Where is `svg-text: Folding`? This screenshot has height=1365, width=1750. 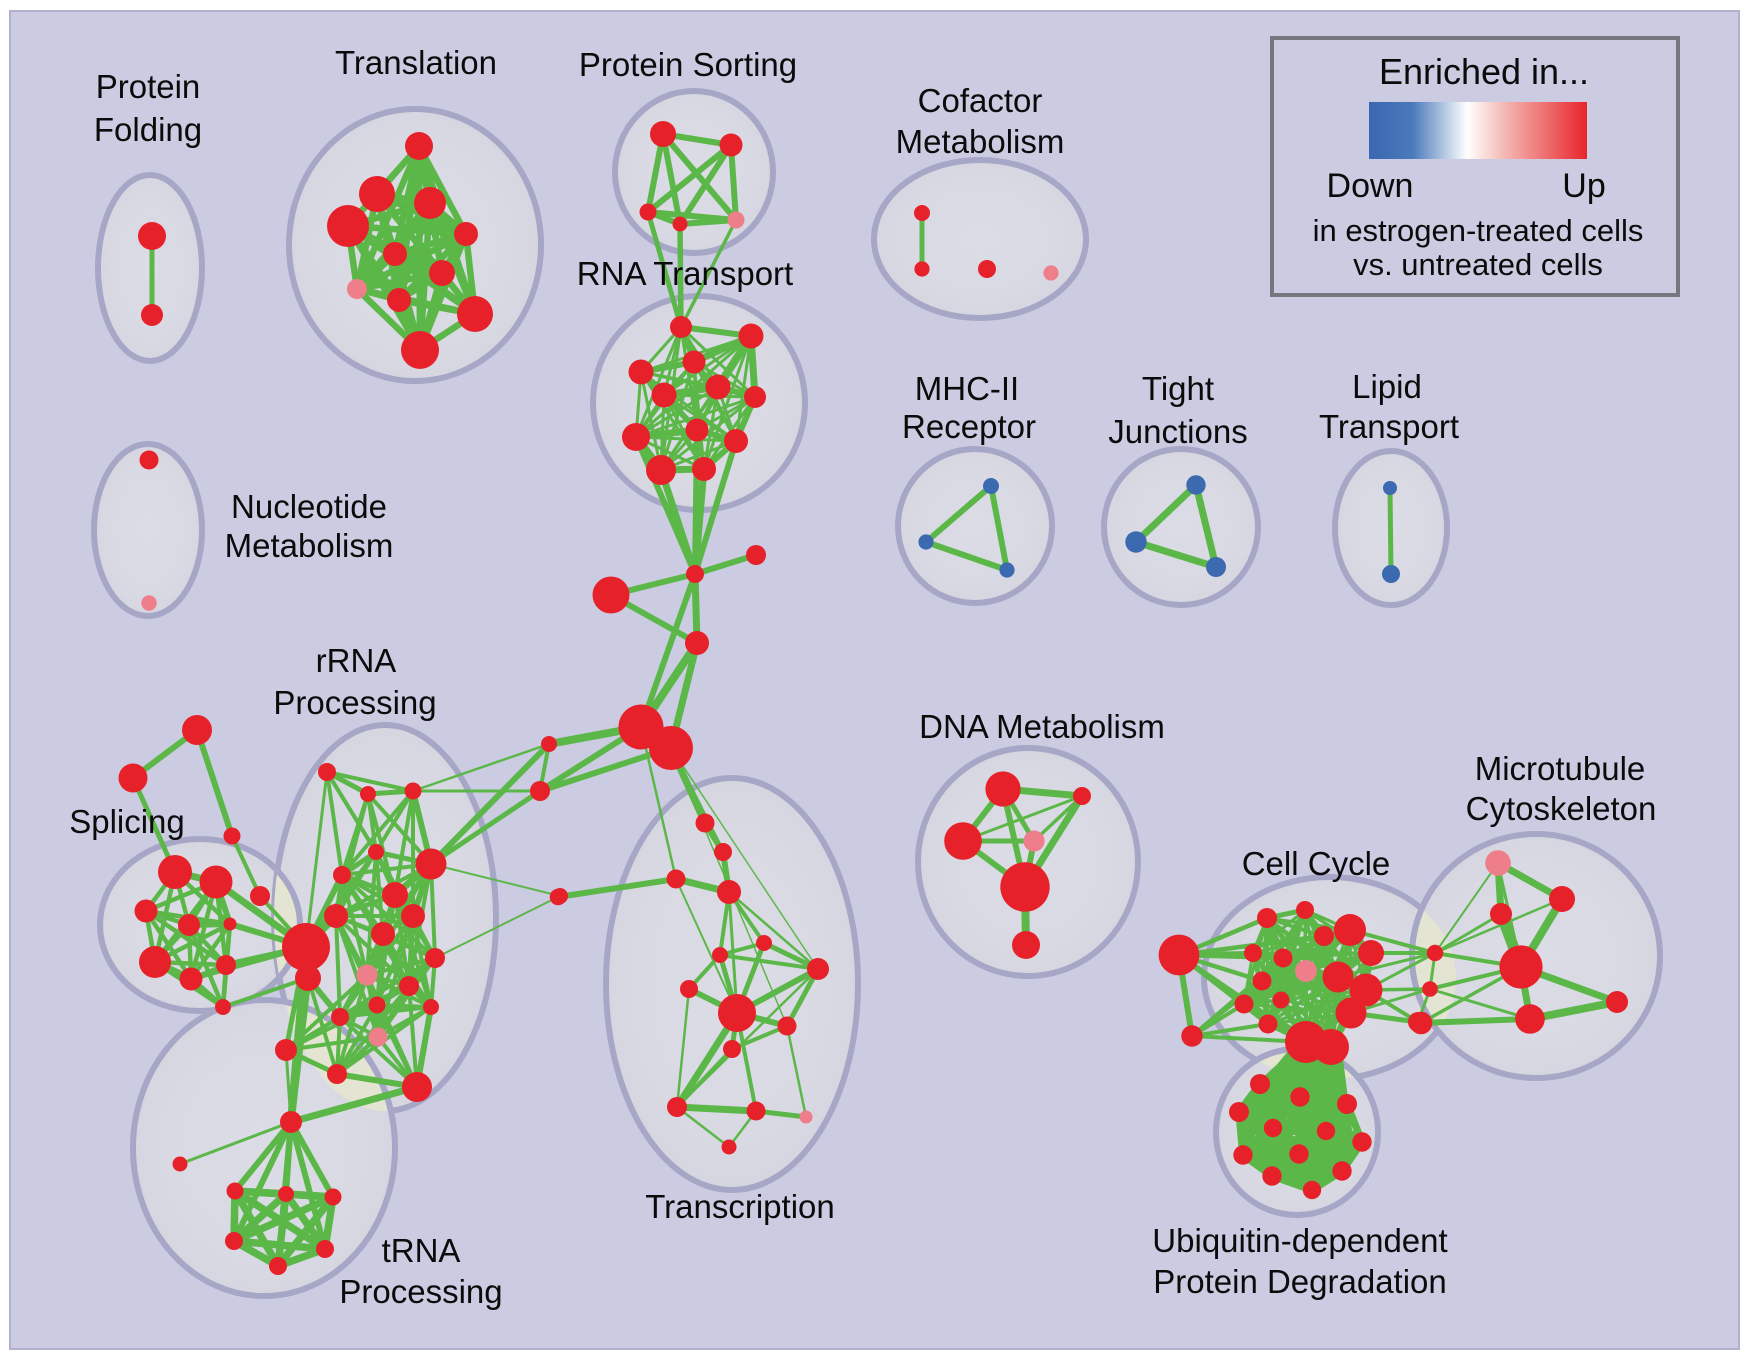
svg-text: Folding is located at coordinates (148, 129).